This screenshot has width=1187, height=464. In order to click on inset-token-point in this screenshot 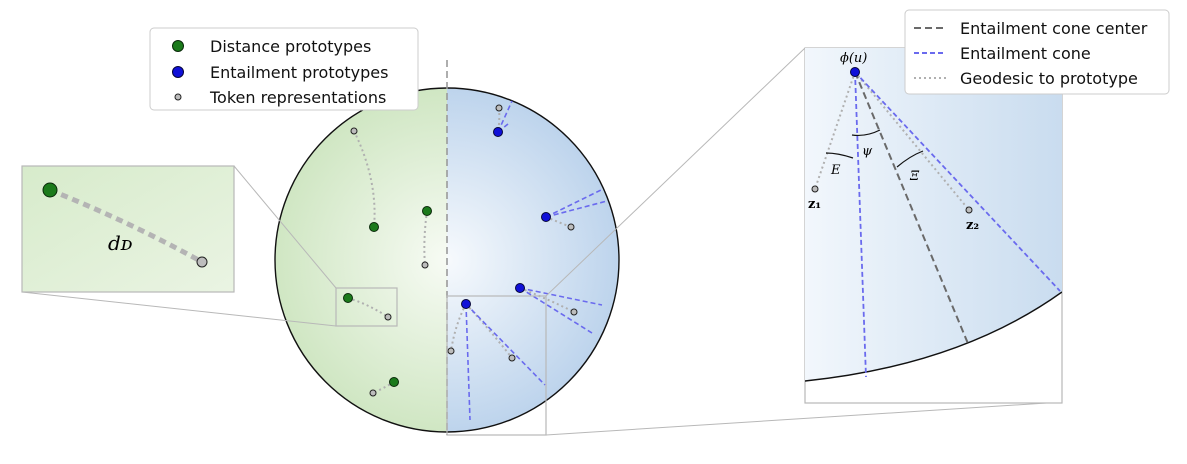, I will do `click(202, 262)`.